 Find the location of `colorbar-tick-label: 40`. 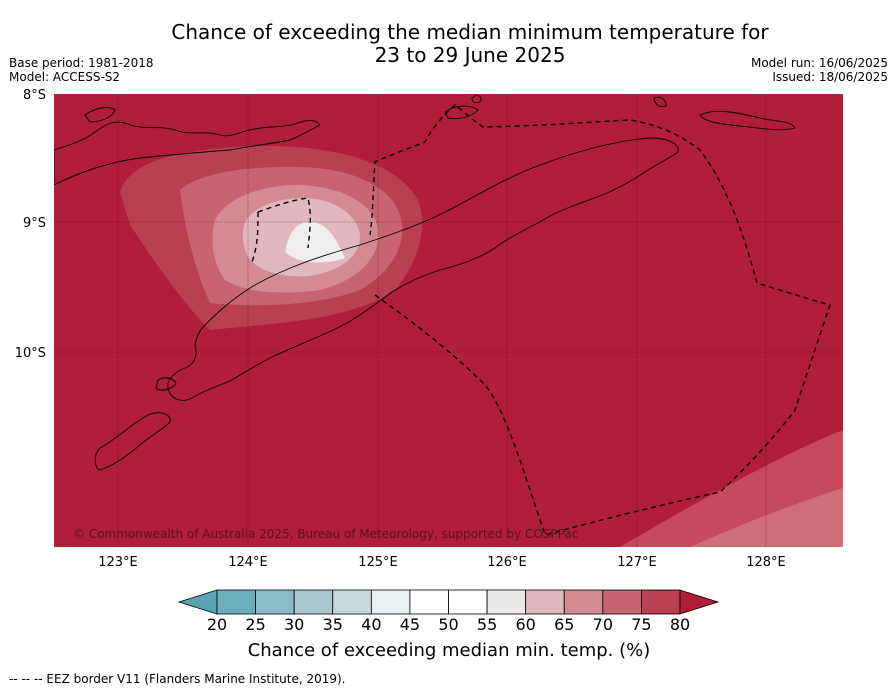

colorbar-tick-label: 40 is located at coordinates (371, 624).